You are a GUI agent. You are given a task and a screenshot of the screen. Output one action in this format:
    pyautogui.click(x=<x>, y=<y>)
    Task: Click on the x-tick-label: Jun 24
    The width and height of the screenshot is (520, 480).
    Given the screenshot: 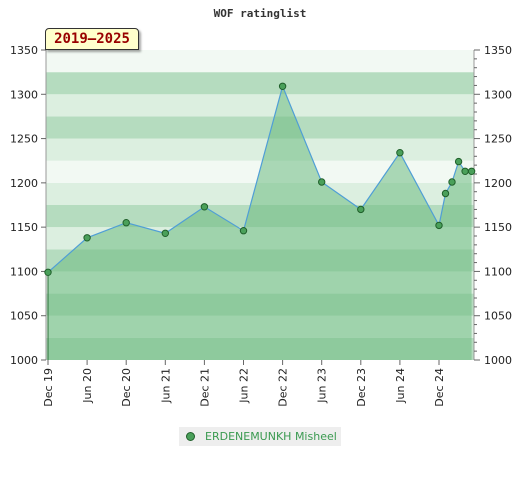 What is the action you would take?
    pyautogui.click(x=400, y=386)
    